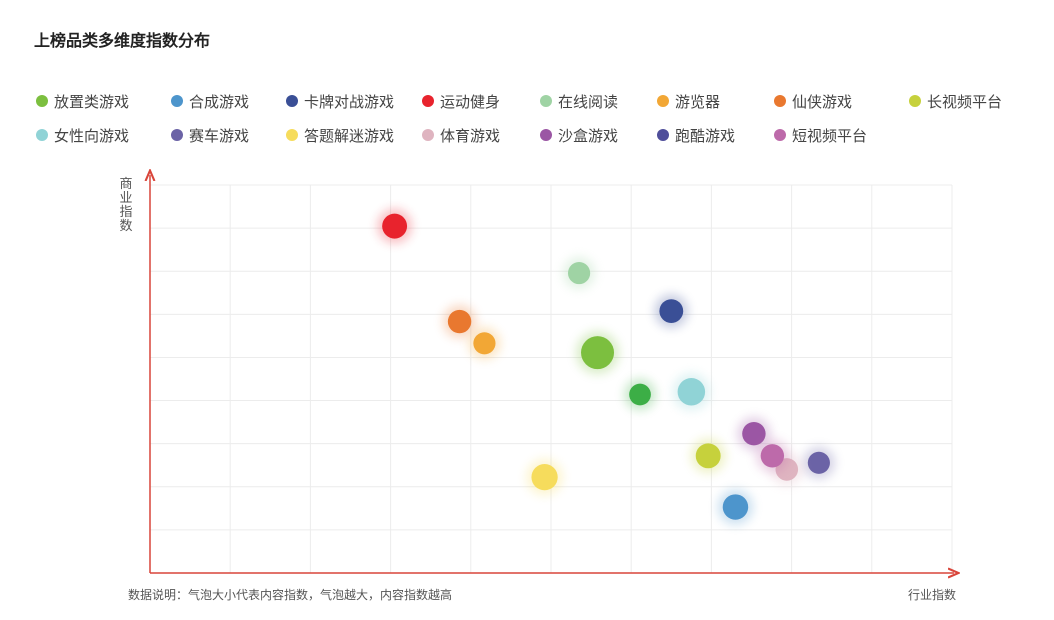 The height and width of the screenshot is (620, 1054). I want to click on legend-item: 赛车游戏, so click(228, 135).